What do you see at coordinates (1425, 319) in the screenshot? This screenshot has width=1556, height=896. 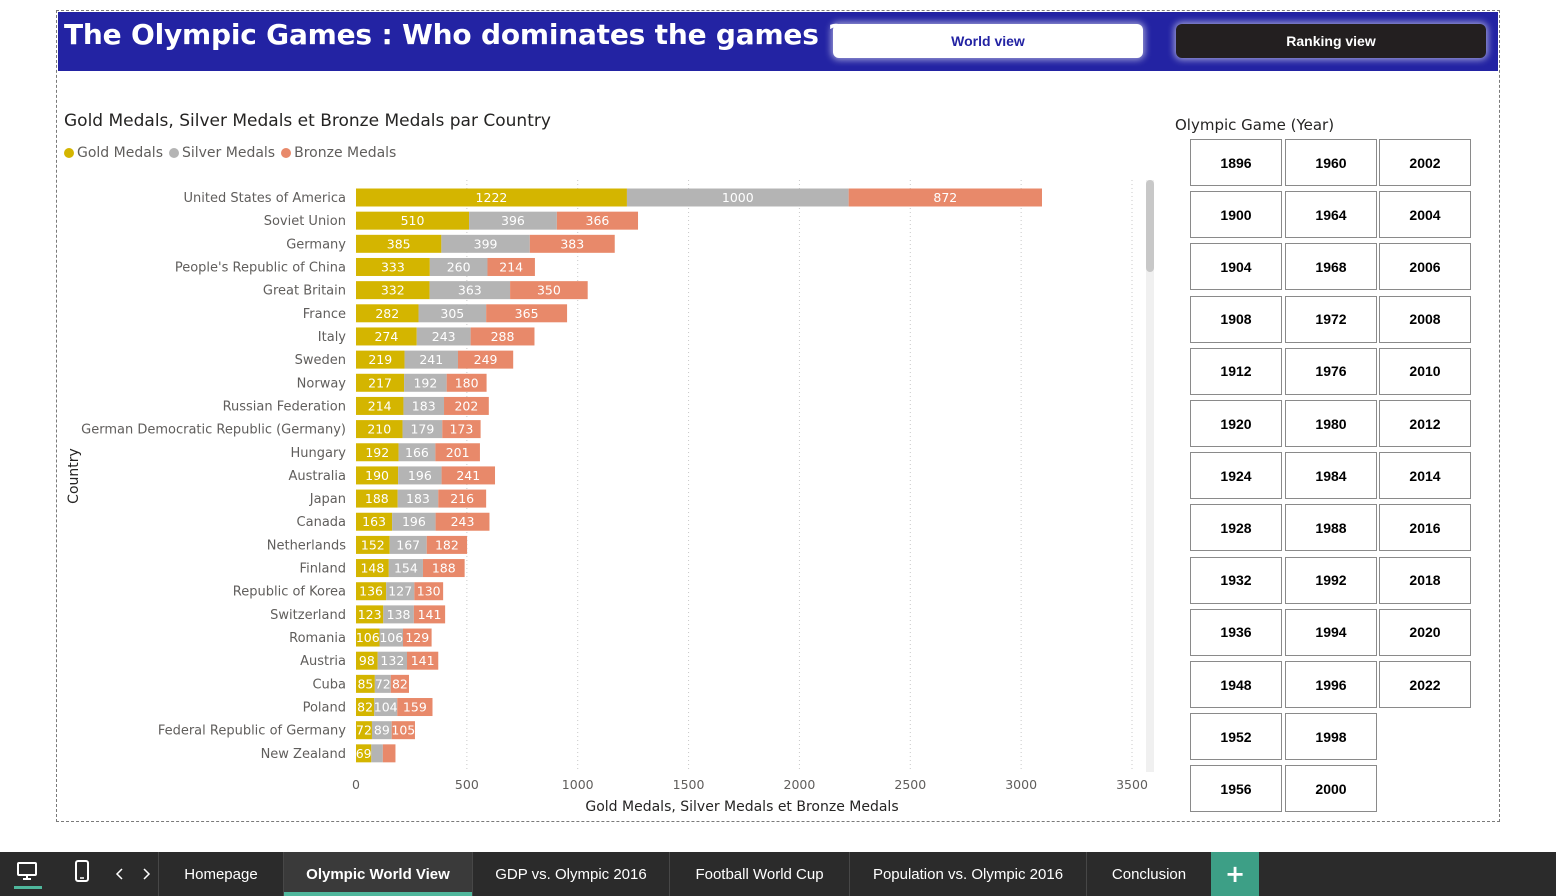 I see `year-tile-2008: 2008` at bounding box center [1425, 319].